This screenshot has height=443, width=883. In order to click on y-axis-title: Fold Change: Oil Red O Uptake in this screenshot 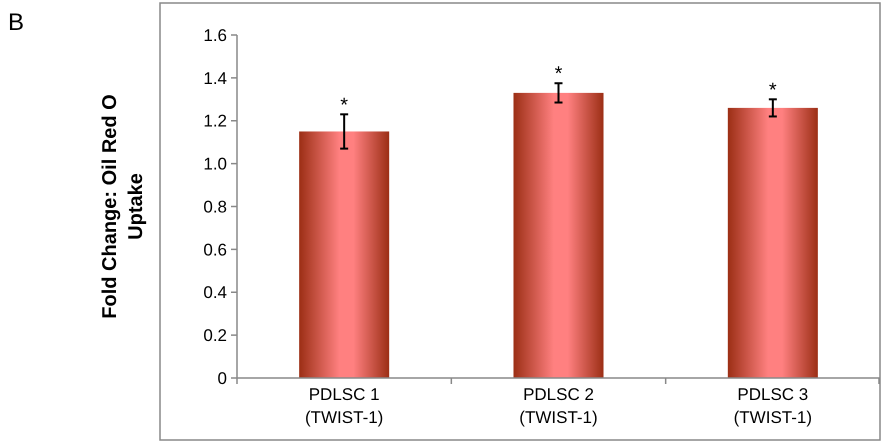, I will do `click(123, 206)`.